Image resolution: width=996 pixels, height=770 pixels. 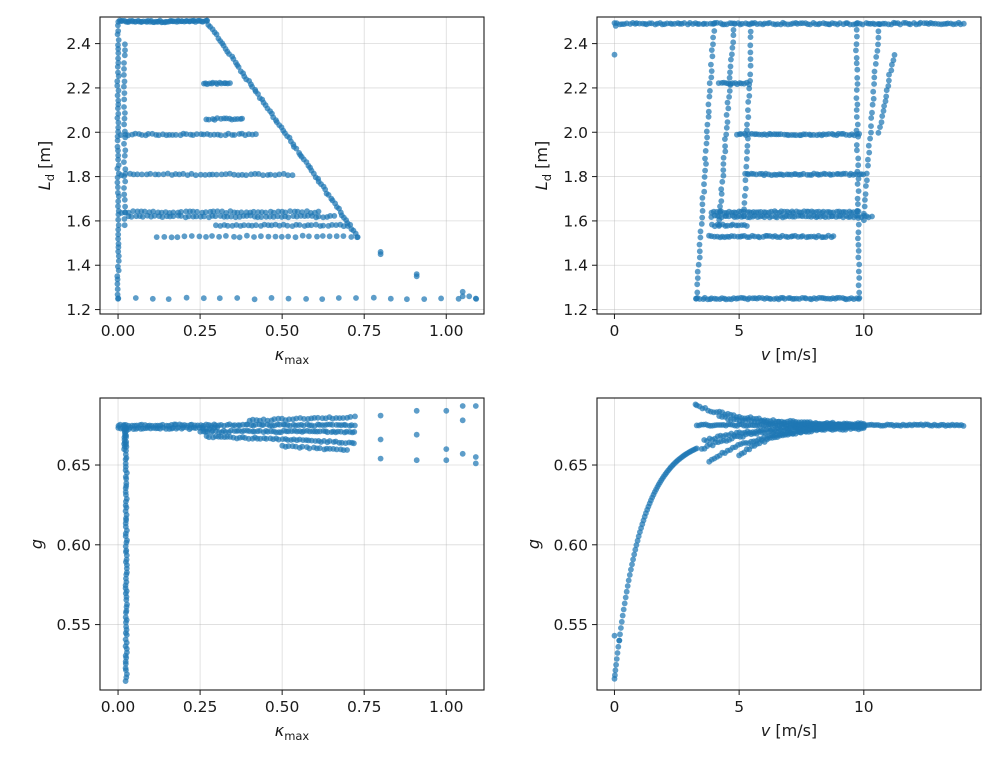 What do you see at coordinates (200, 331) in the screenshot?
I see `x-tick-label: 0.25` at bounding box center [200, 331].